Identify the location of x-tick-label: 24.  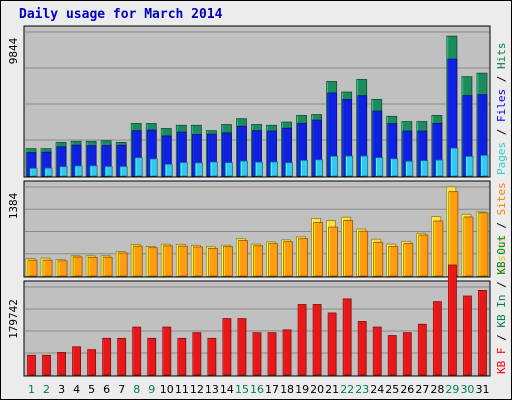
(377, 389).